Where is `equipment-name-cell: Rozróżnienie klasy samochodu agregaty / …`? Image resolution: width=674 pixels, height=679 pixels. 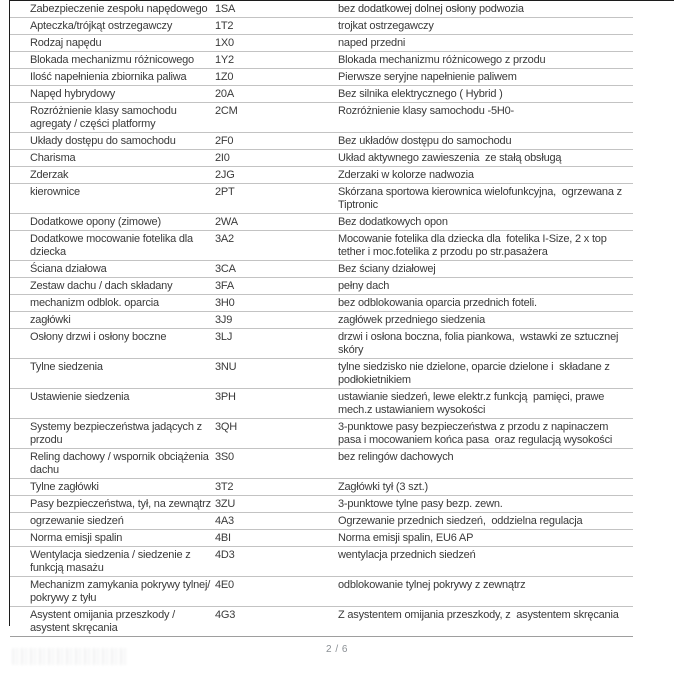
equipment-name-cell: Rozróżnienie klasy samochodu agregaty / … is located at coordinates (105, 117).